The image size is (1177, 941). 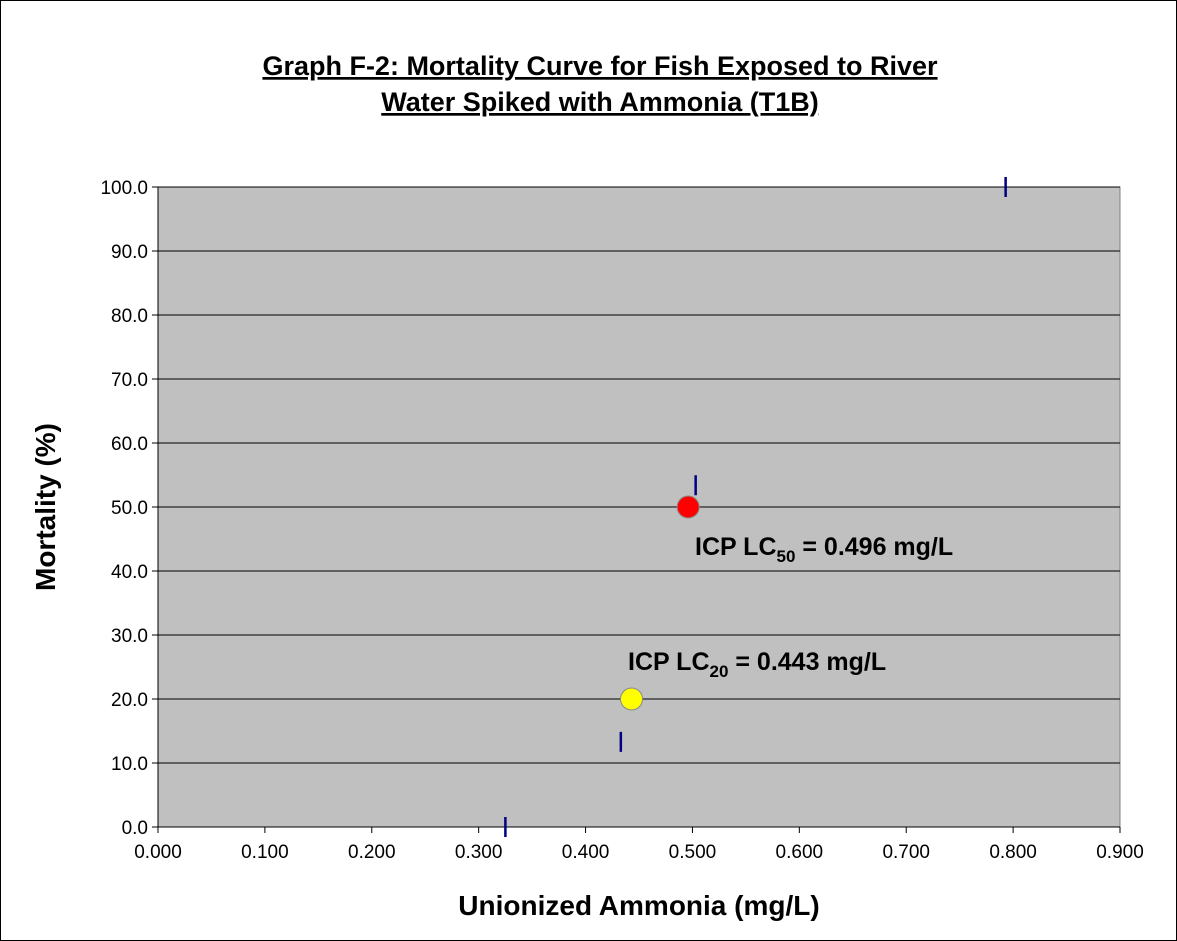 What do you see at coordinates (129, 572) in the screenshot?
I see `y-tick-label: 40.0` at bounding box center [129, 572].